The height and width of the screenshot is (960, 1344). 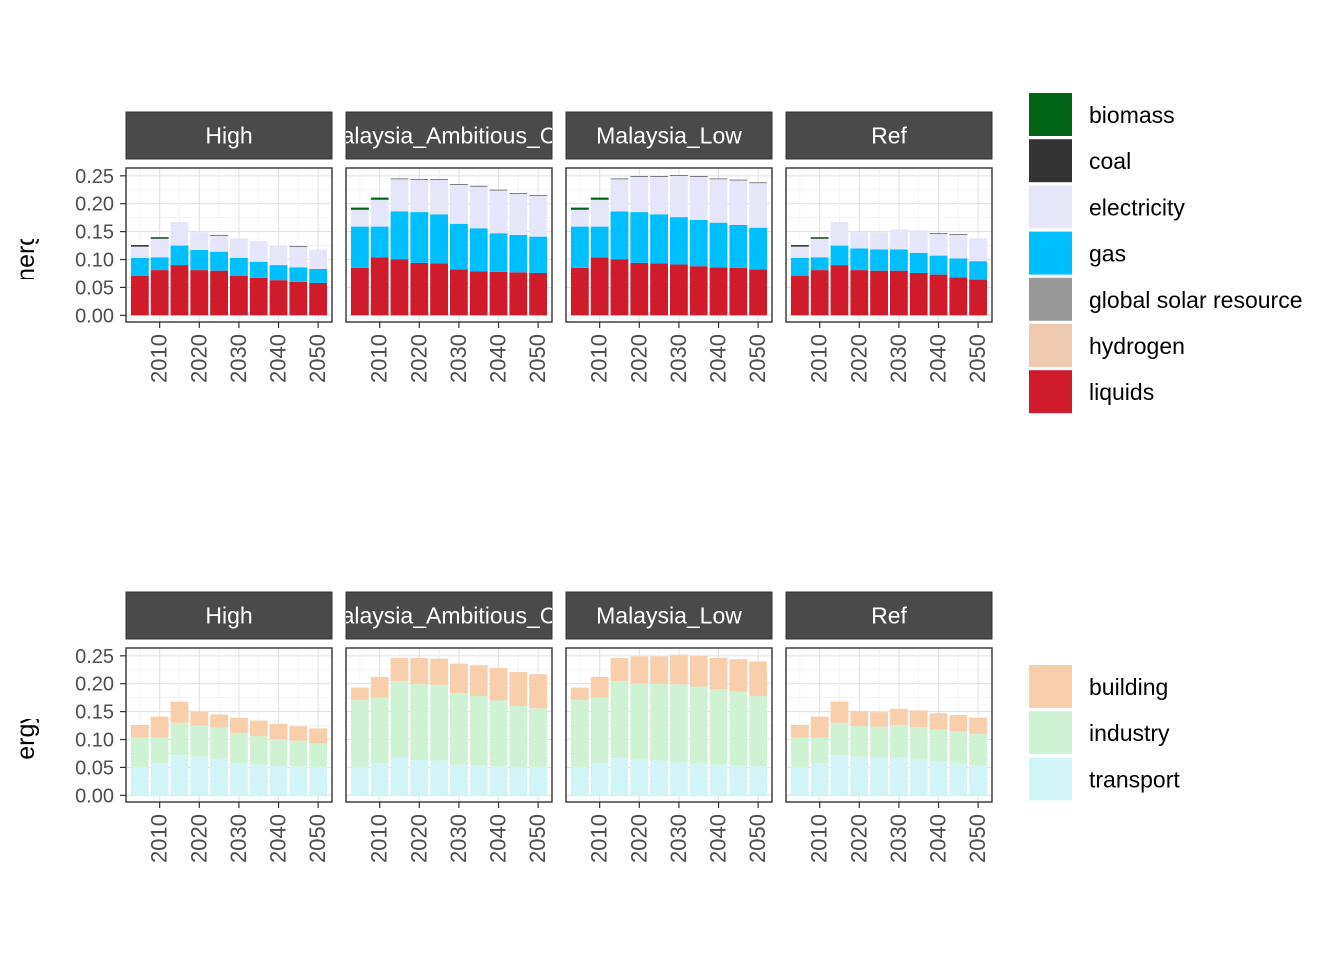 What do you see at coordinates (418, 358) in the screenshot?
I see `x-tick-label: 2020` at bounding box center [418, 358].